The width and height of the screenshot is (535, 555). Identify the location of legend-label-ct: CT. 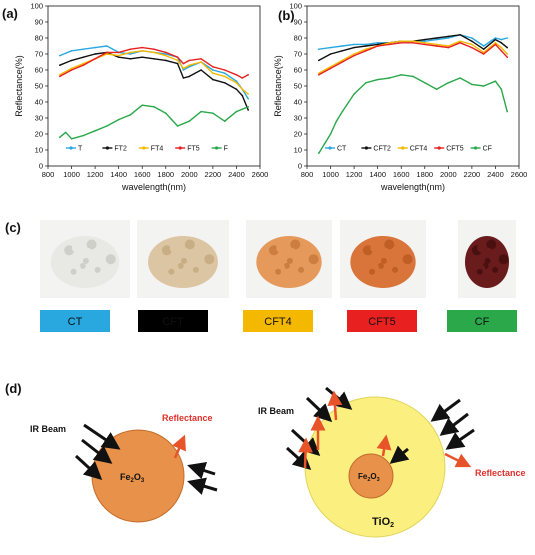
(342, 149).